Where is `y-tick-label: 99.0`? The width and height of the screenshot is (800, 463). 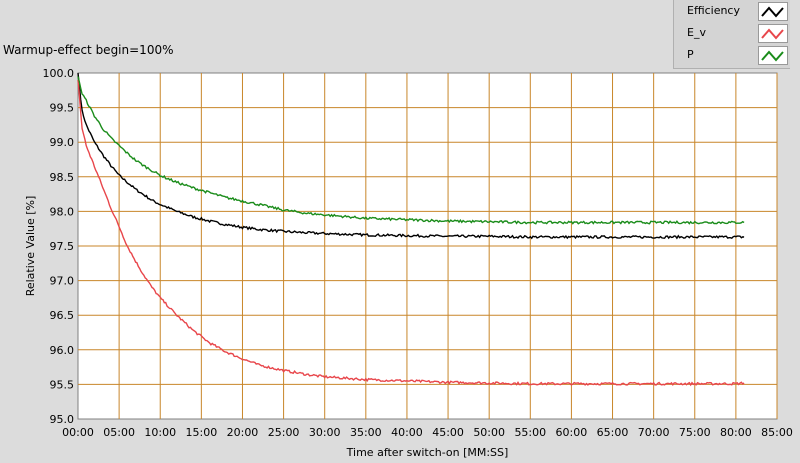
y-tick-label: 99.0 is located at coordinates (62, 142).